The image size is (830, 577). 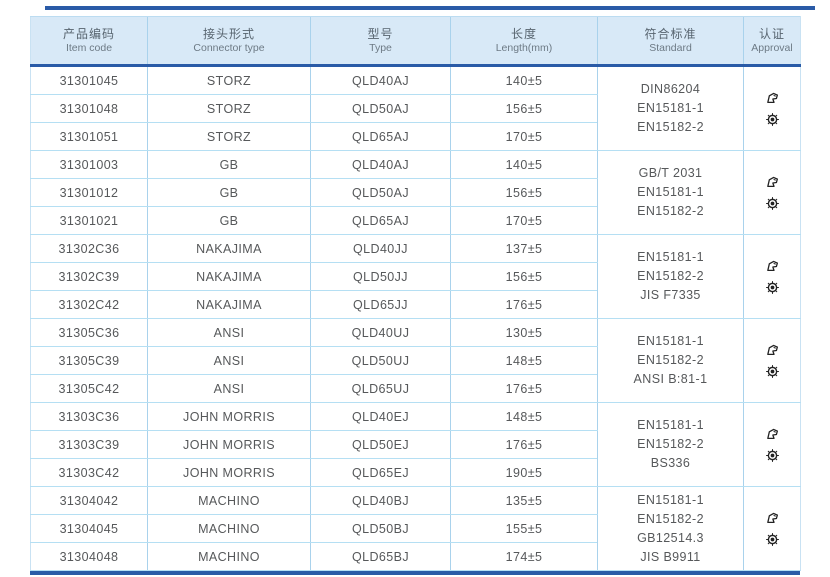 What do you see at coordinates (670, 295) in the screenshot?
I see `standard-line: JIS F7335` at bounding box center [670, 295].